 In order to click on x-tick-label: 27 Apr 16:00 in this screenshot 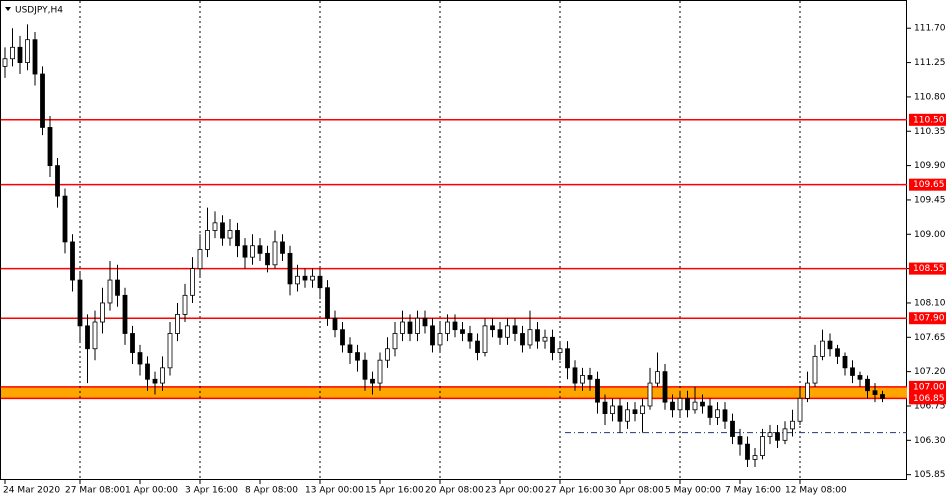, I will do `click(574, 491)`.